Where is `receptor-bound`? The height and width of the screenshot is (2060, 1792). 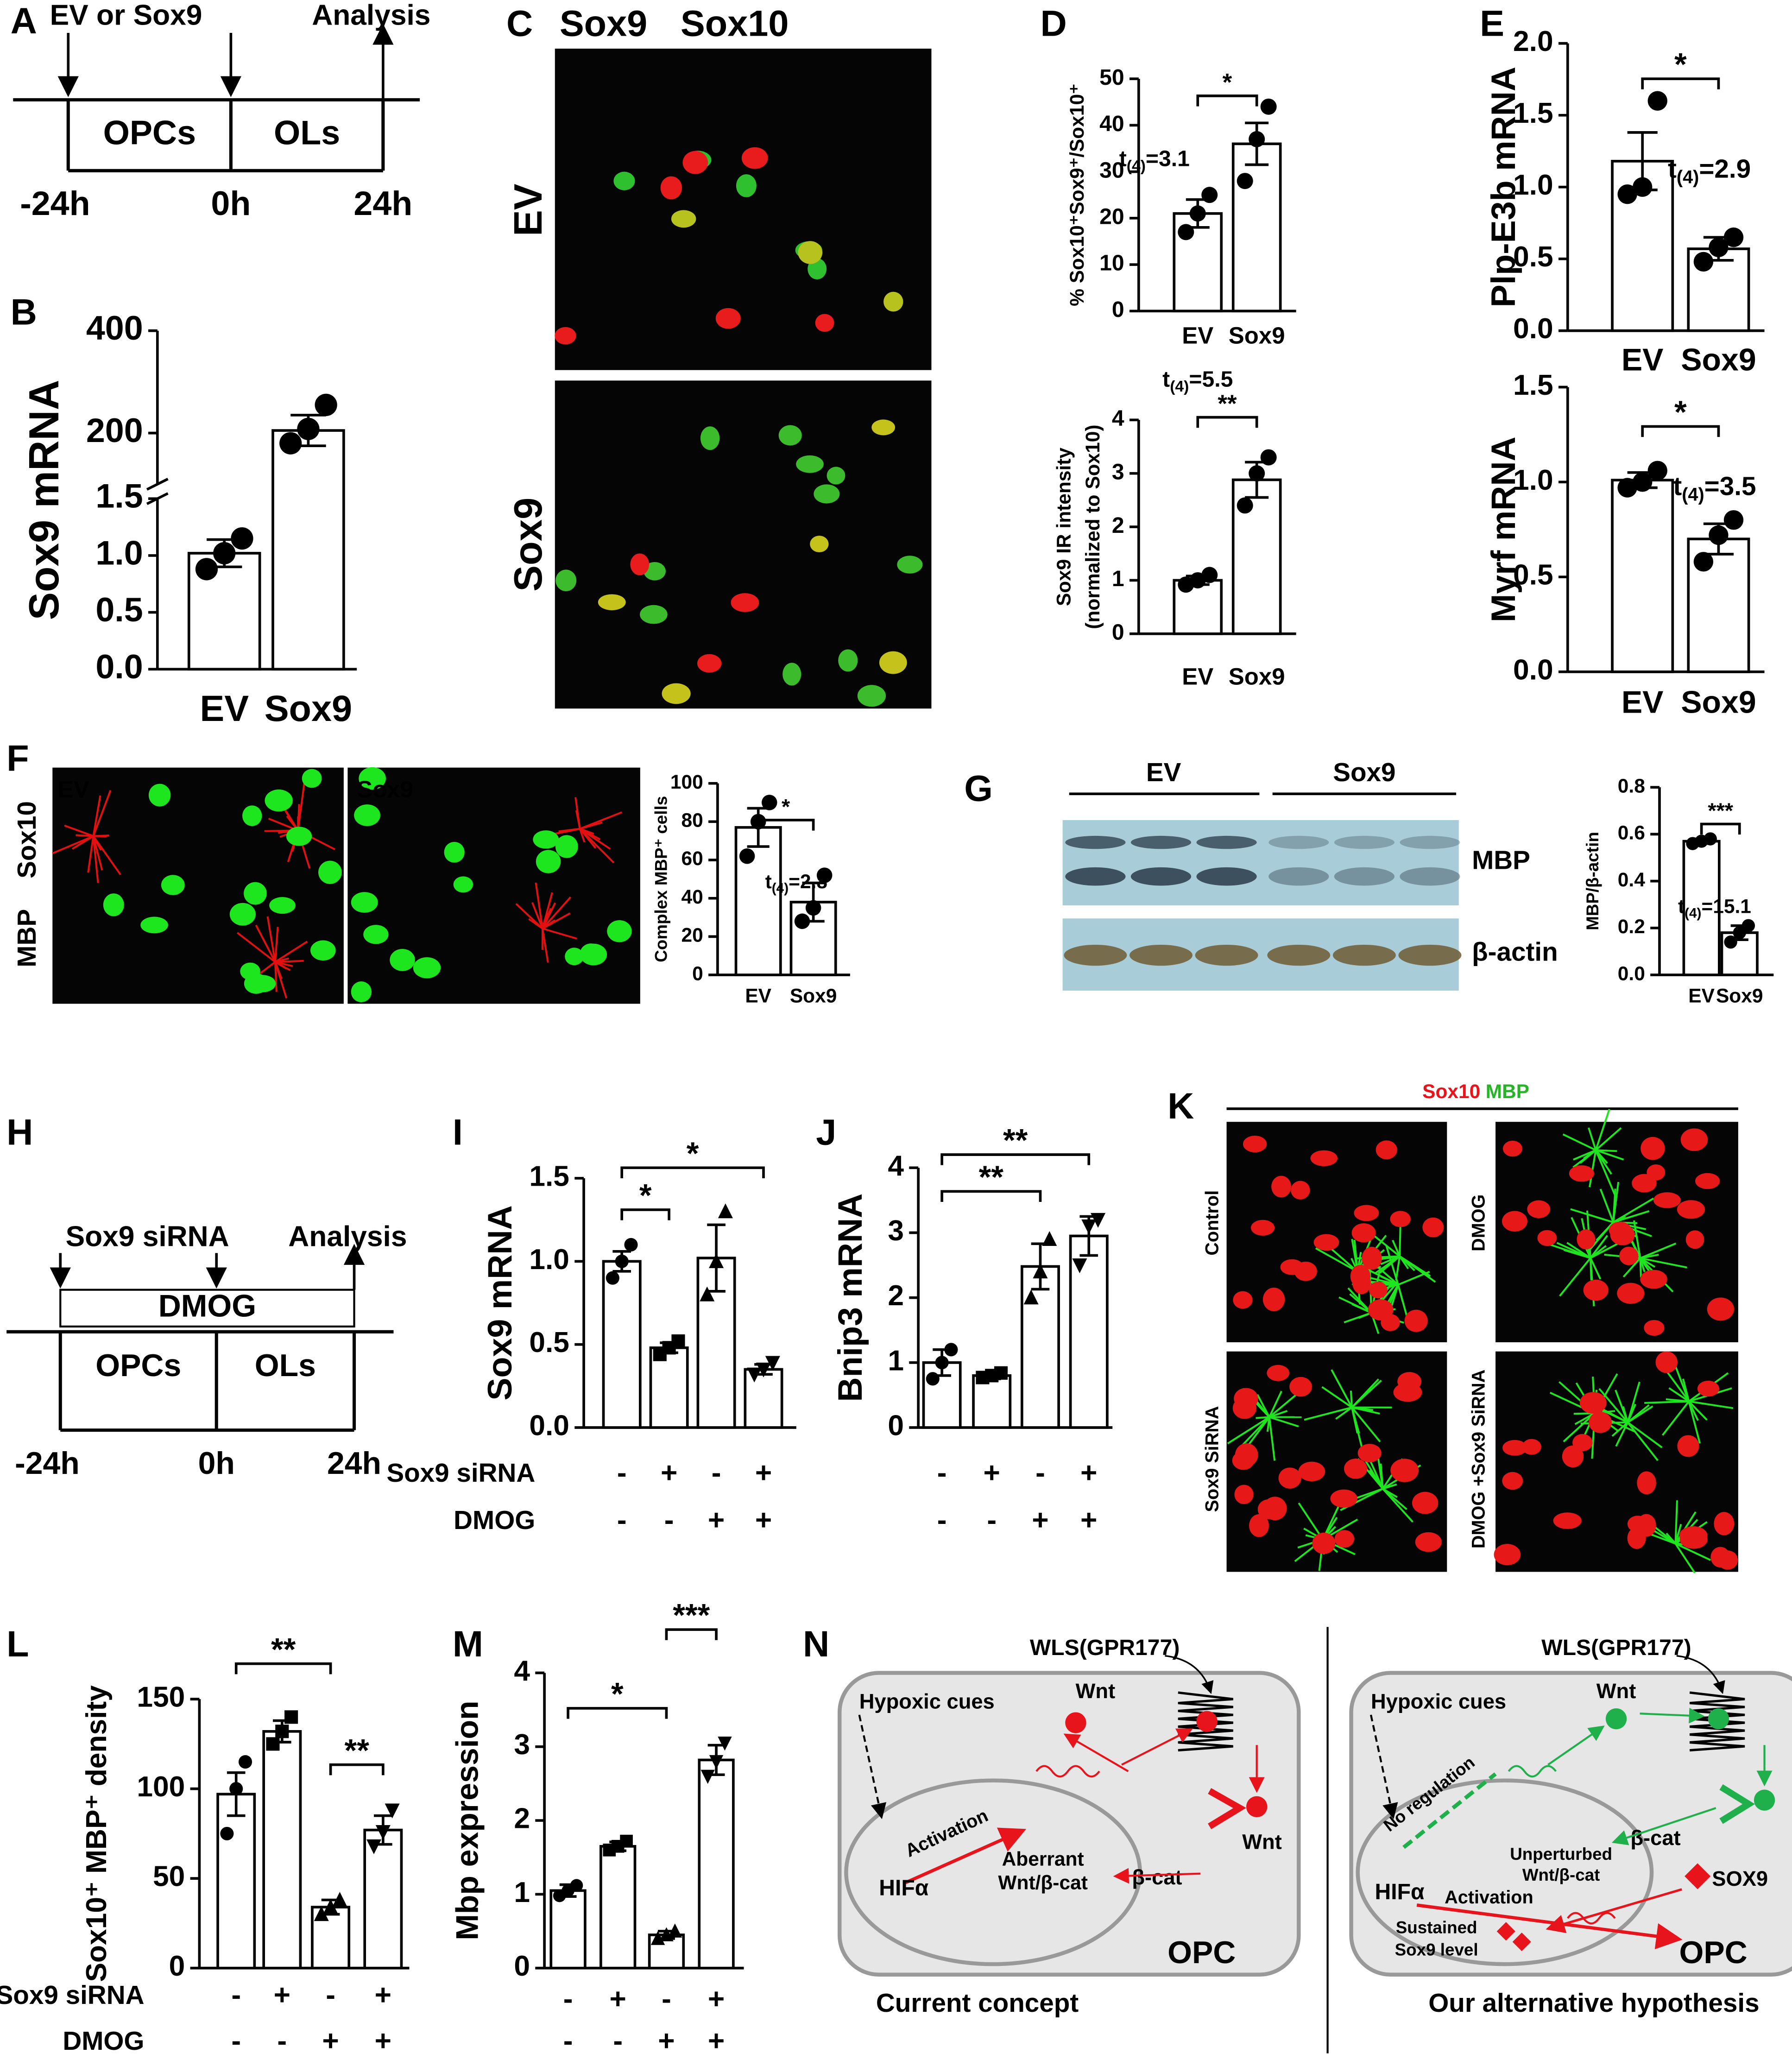
receptor-bound is located at coordinates (1227, 1808).